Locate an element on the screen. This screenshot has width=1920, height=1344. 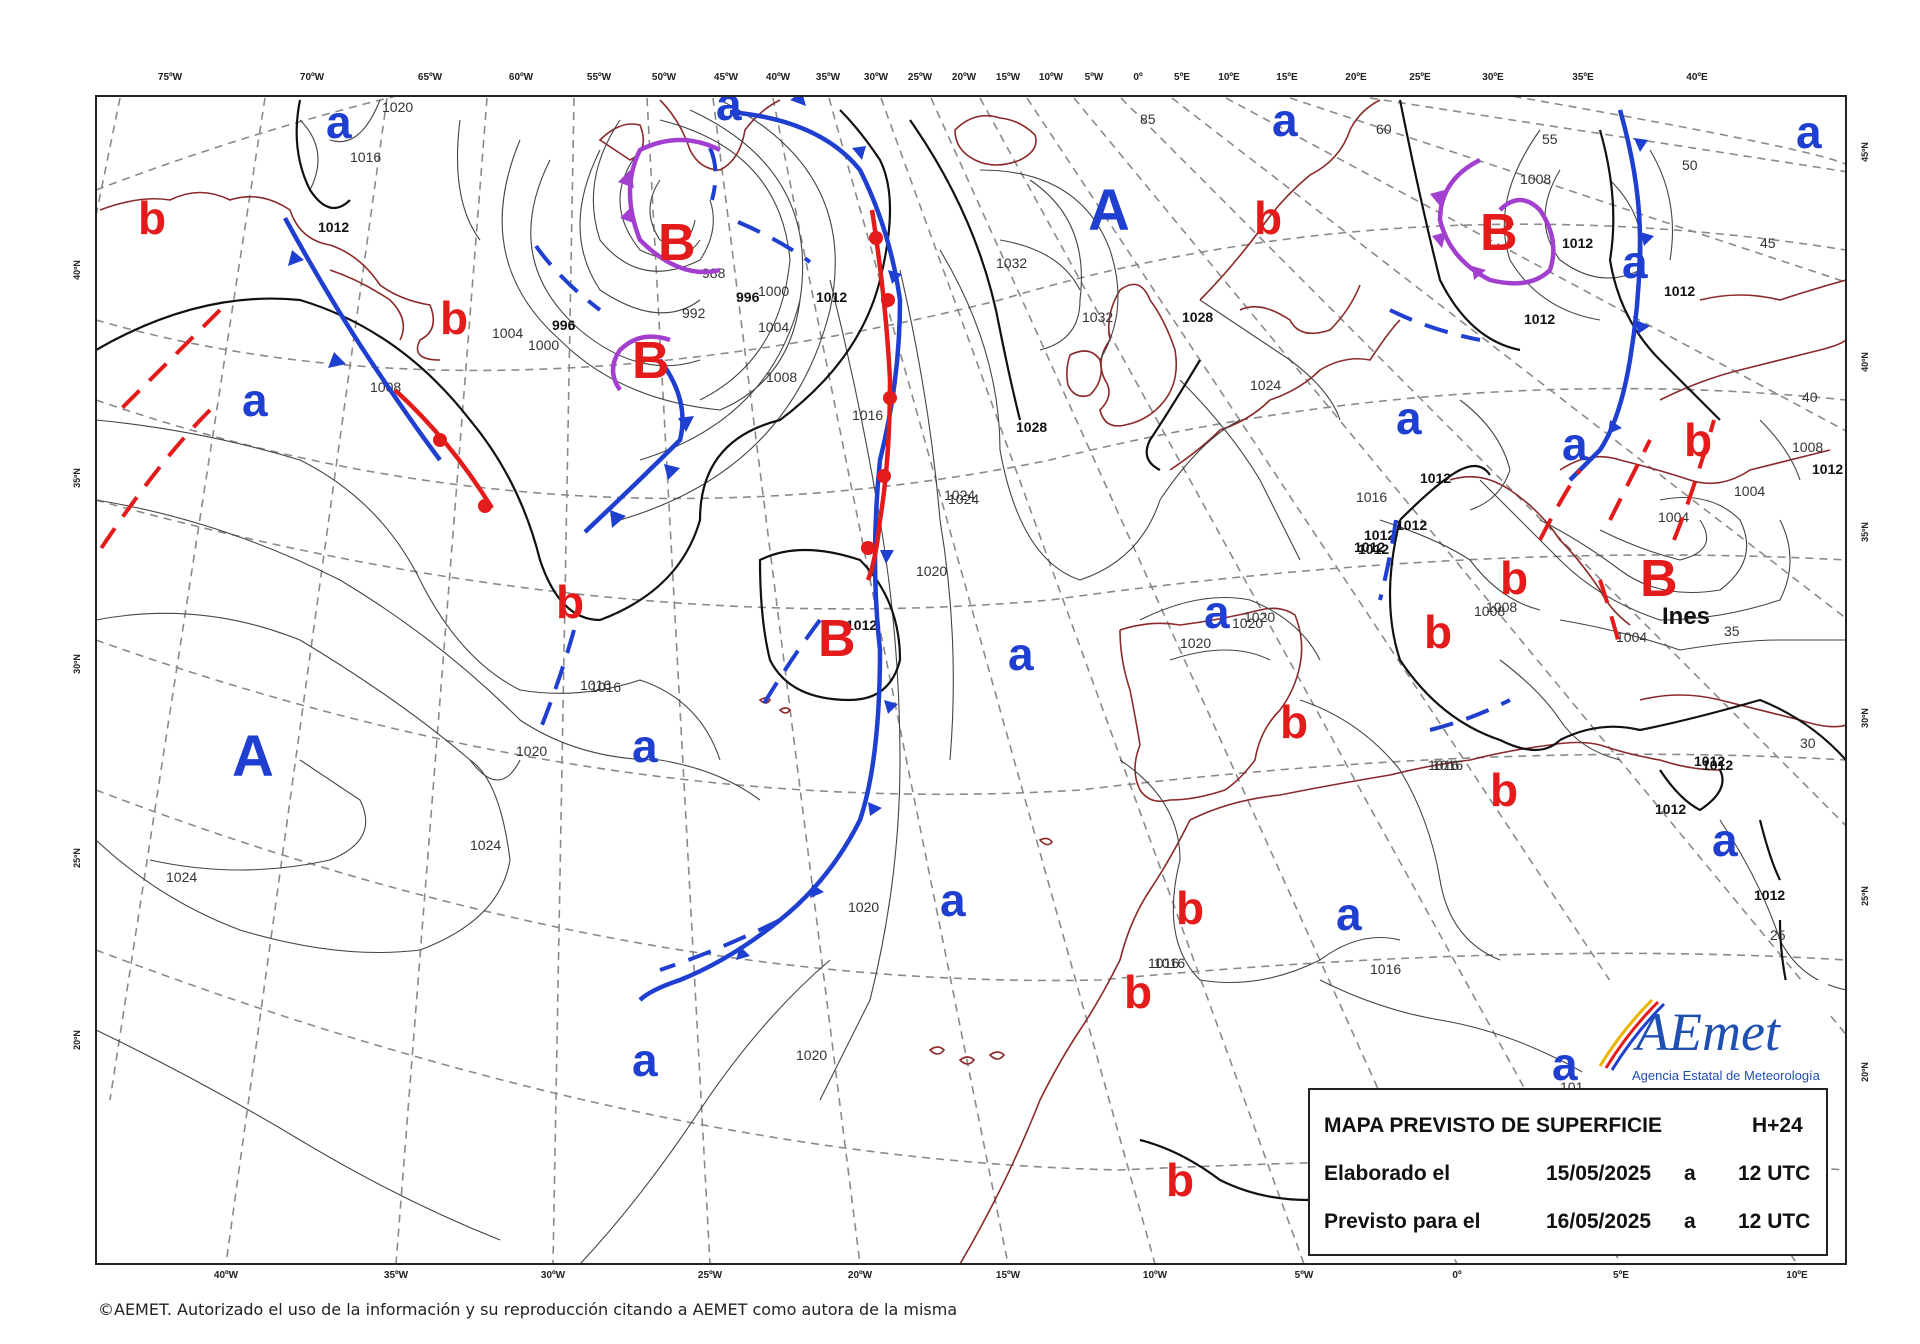
grid-label: 55 is located at coordinates (1550, 139).